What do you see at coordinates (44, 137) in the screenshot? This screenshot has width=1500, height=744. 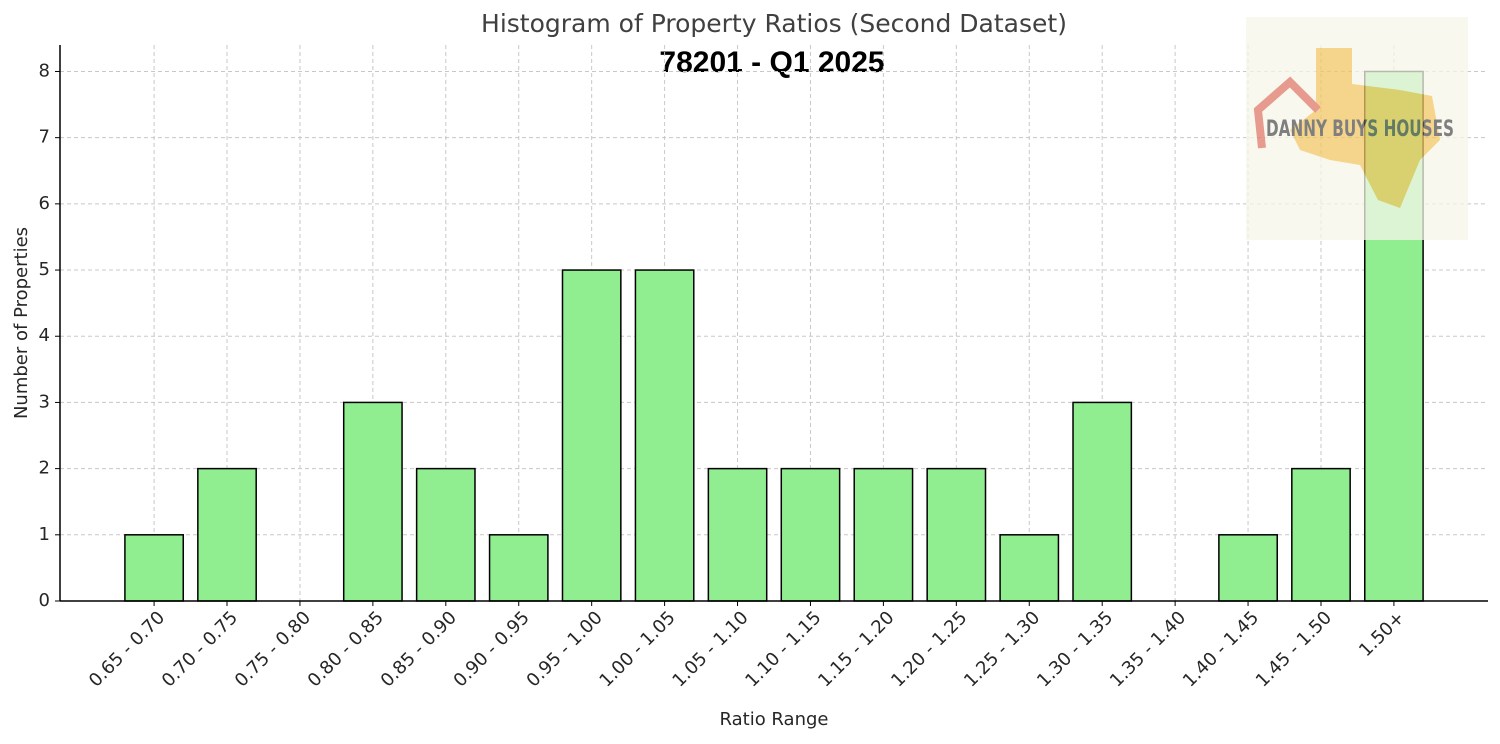 I see `y-tick-label: 7` at bounding box center [44, 137].